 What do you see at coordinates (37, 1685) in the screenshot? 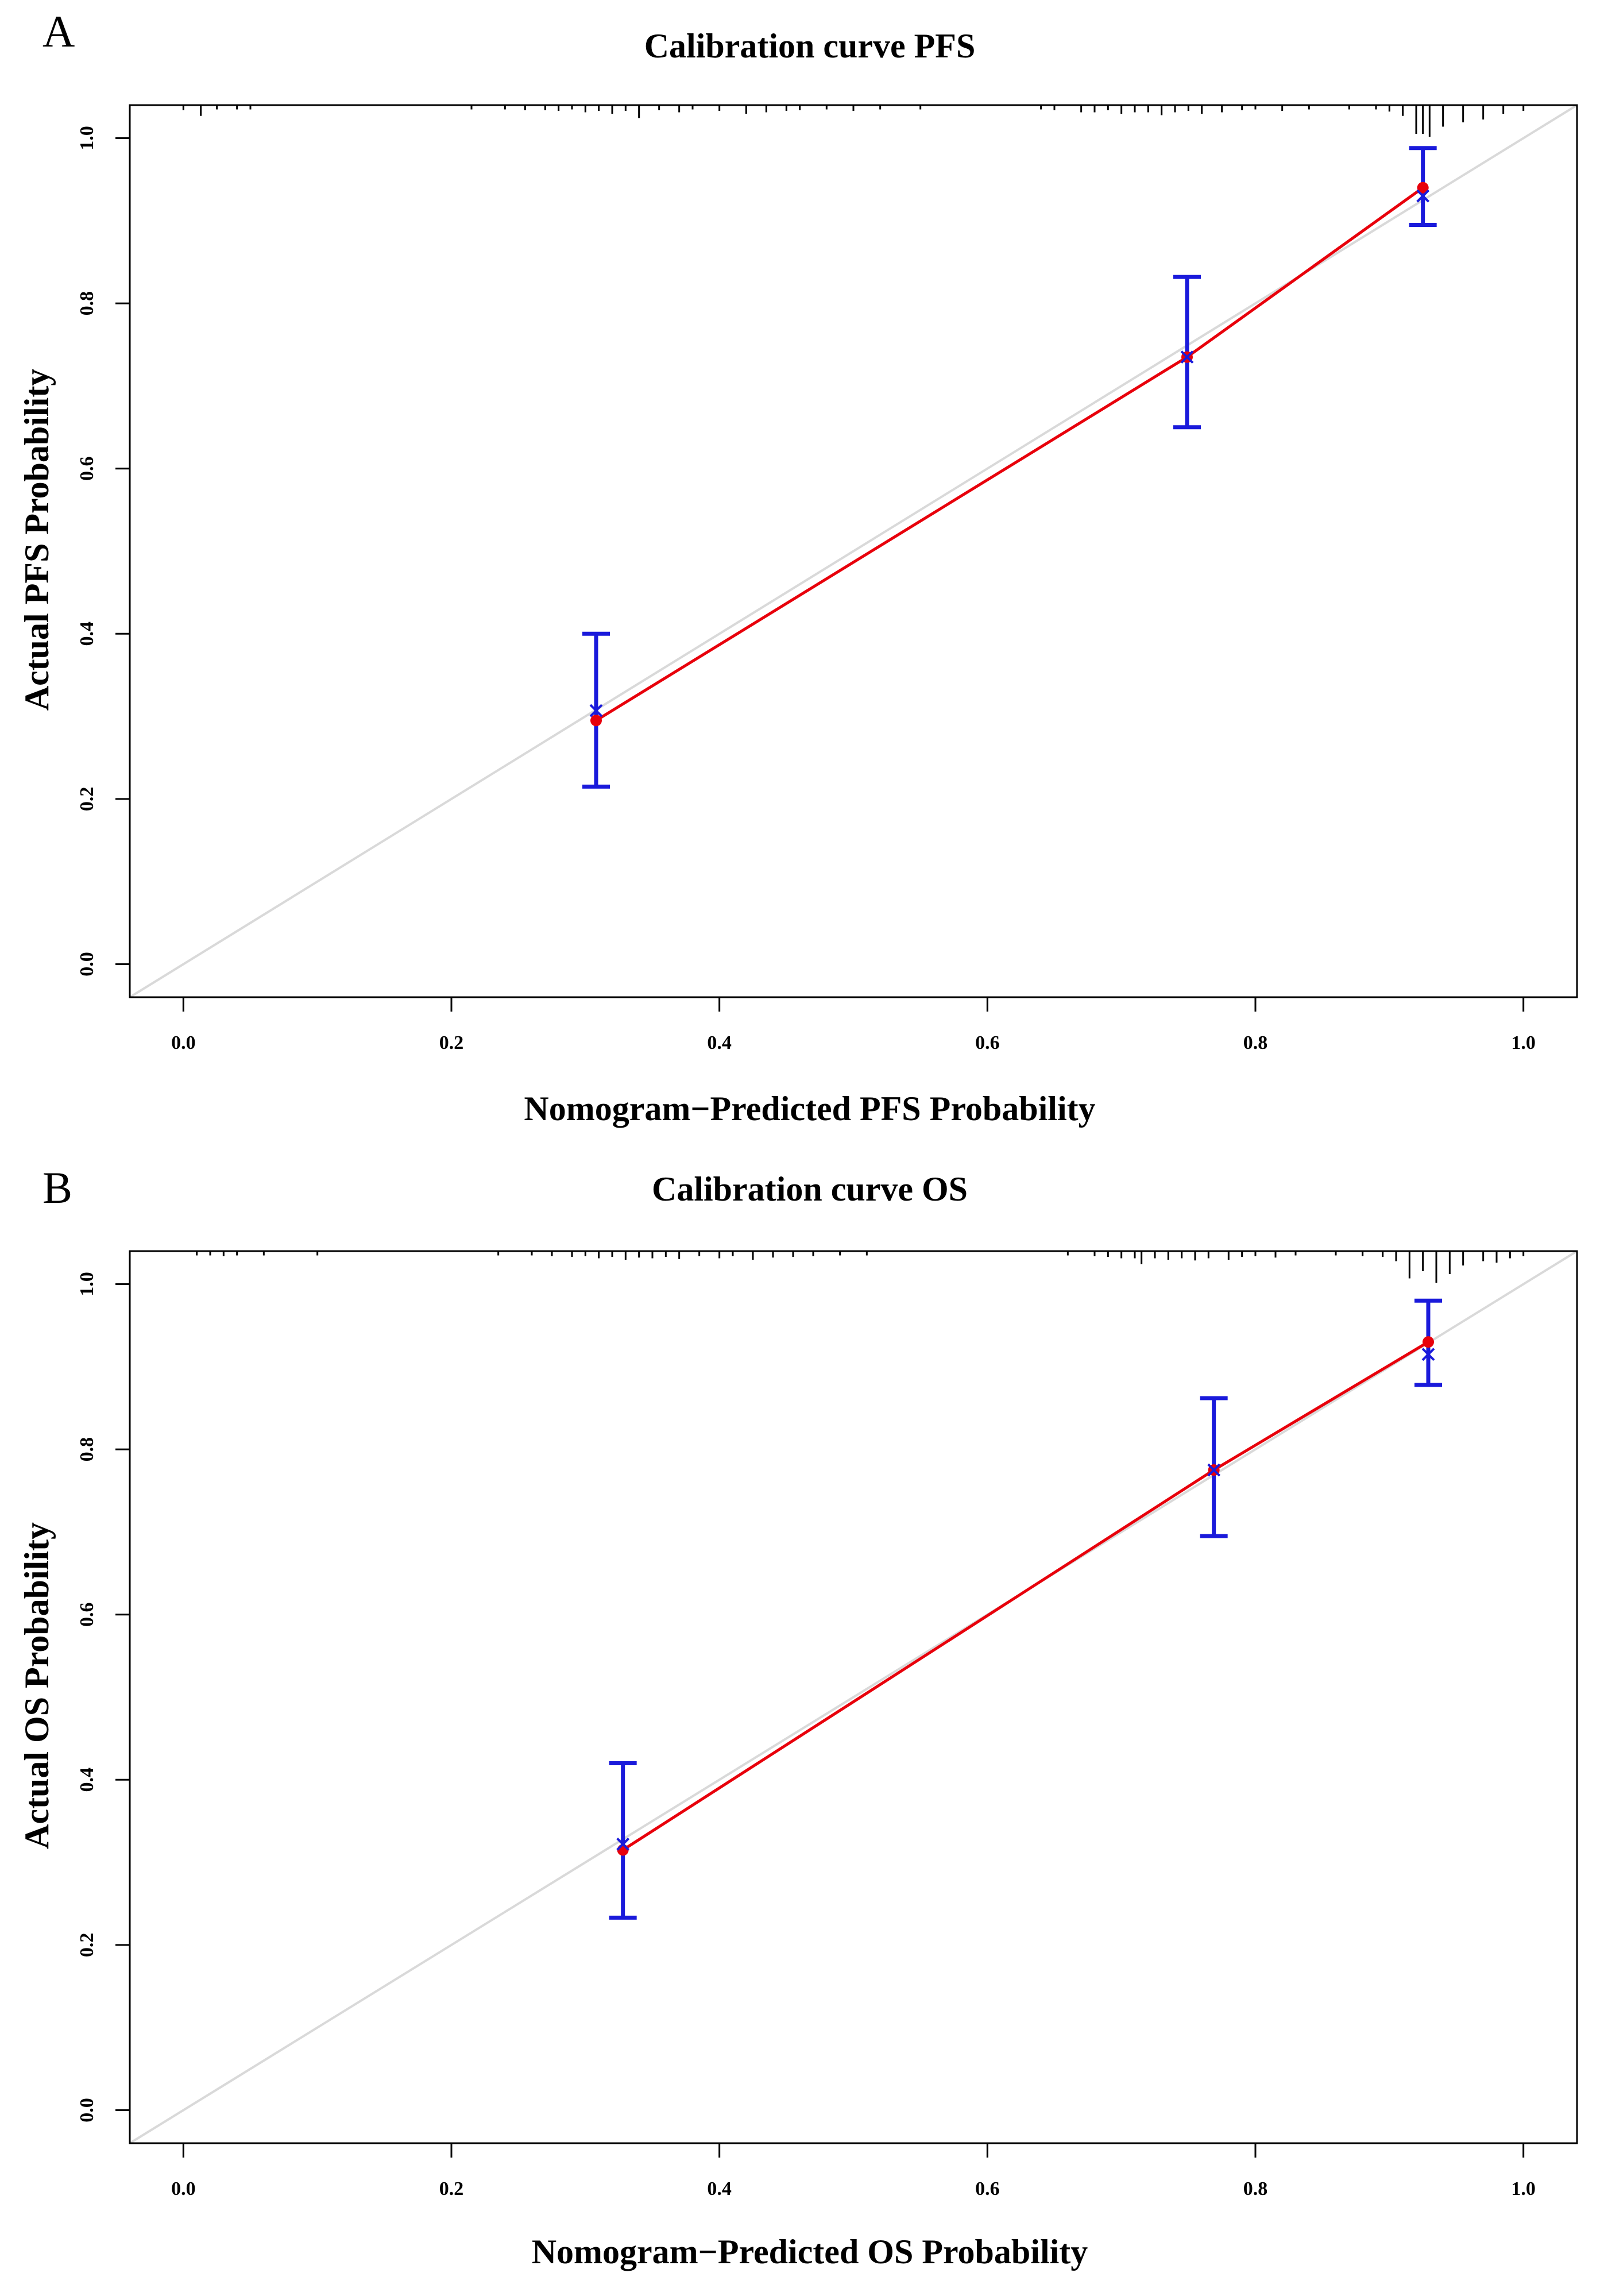
I see `y-axis-label: Actual OS Probability` at bounding box center [37, 1685].